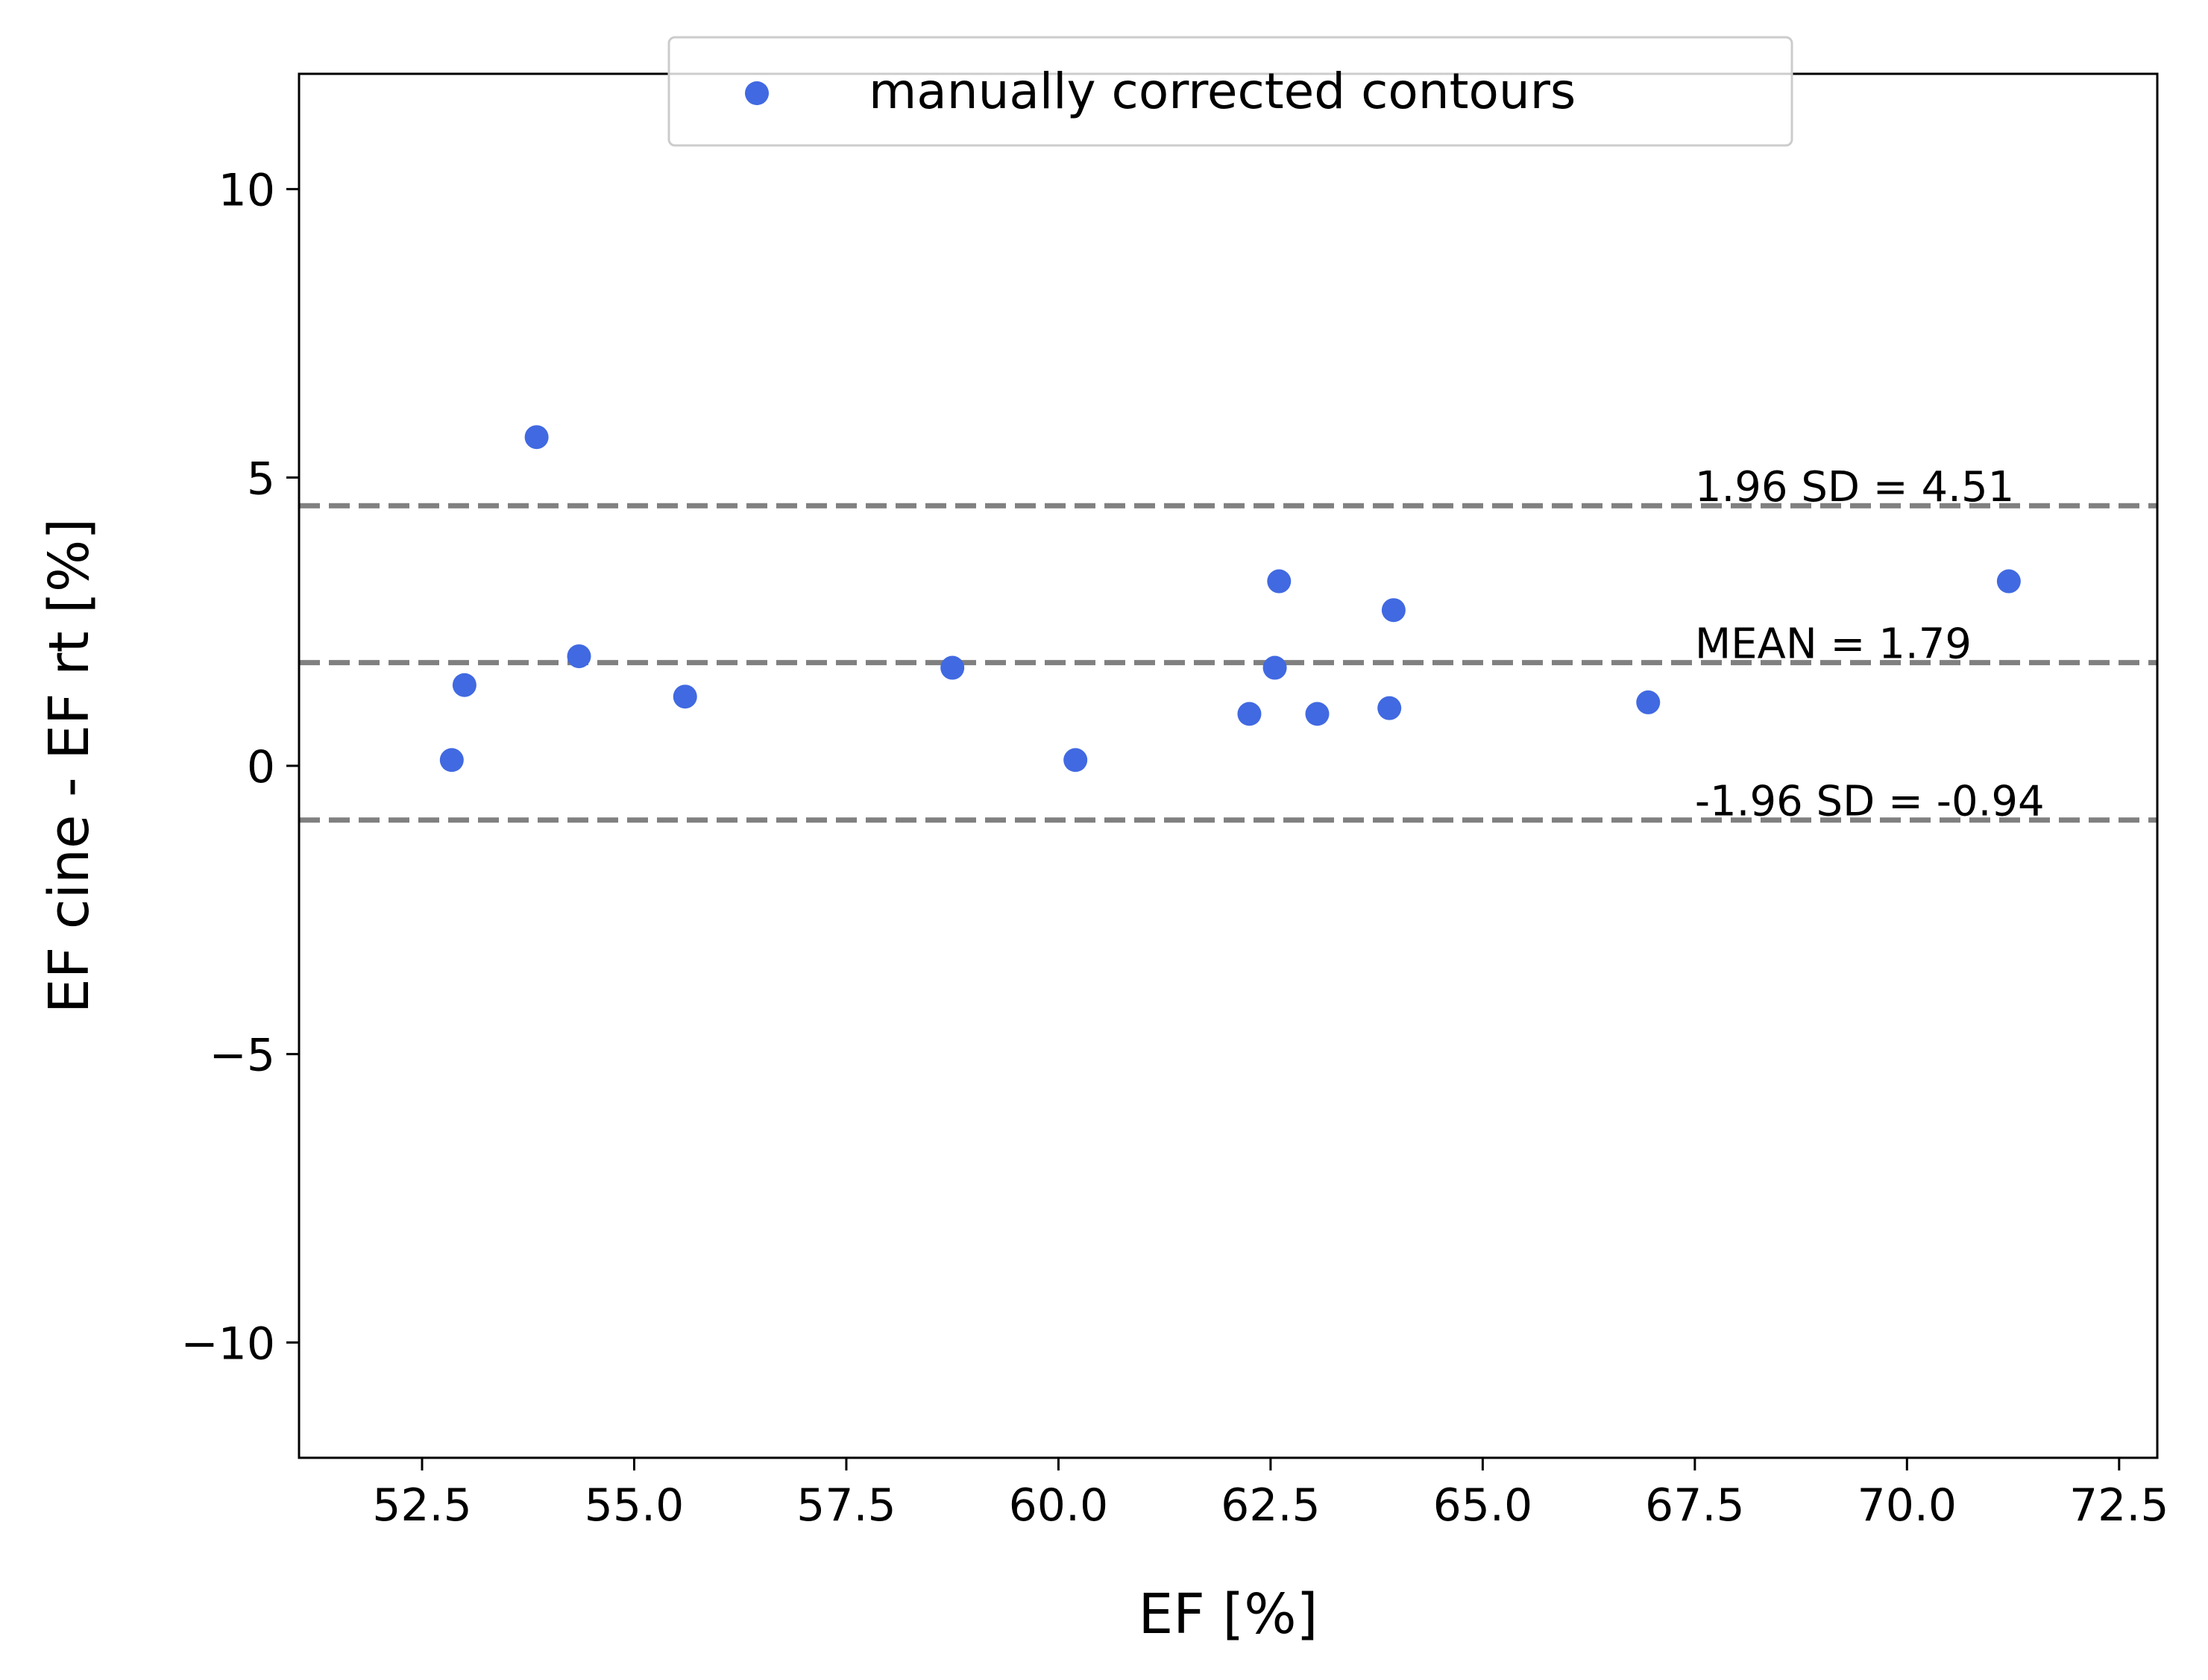 This screenshot has height=1680, width=2208. What do you see at coordinates (1271, 1505) in the screenshot?
I see `x-tick-label: 62.5` at bounding box center [1271, 1505].